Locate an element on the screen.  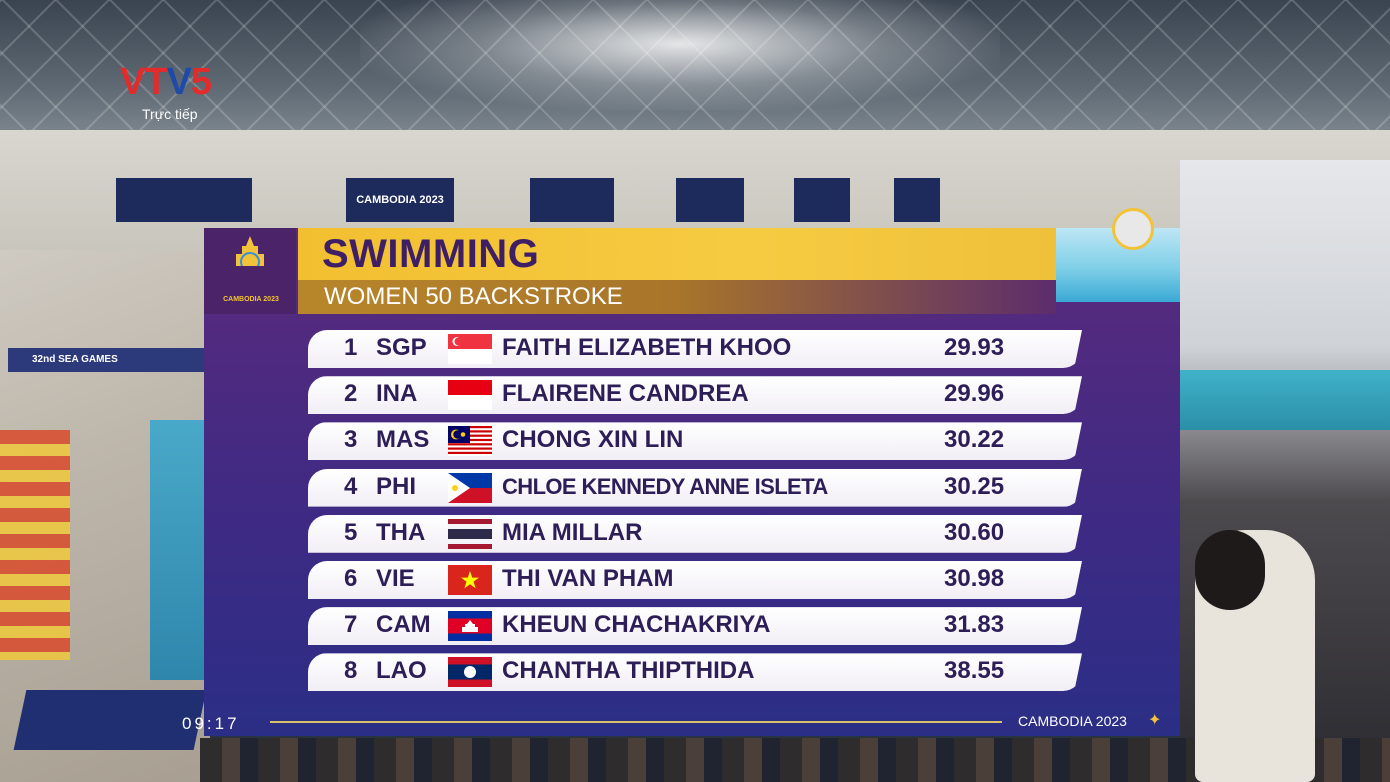
vtv5-logo: VT V 5 is located at coordinates (166, 82).